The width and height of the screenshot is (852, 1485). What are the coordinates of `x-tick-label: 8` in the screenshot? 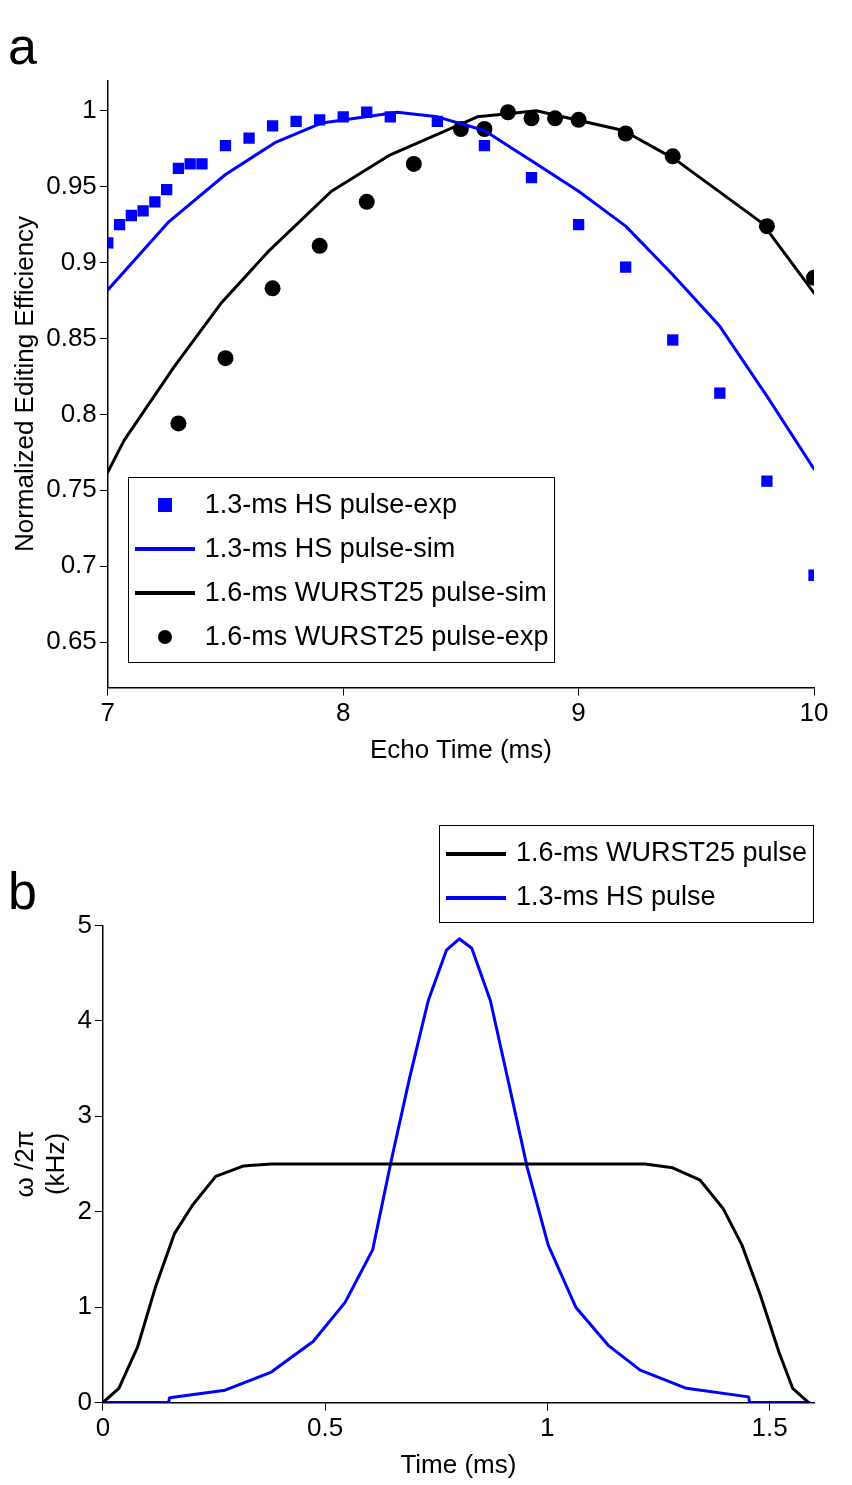 It's located at (343, 712).